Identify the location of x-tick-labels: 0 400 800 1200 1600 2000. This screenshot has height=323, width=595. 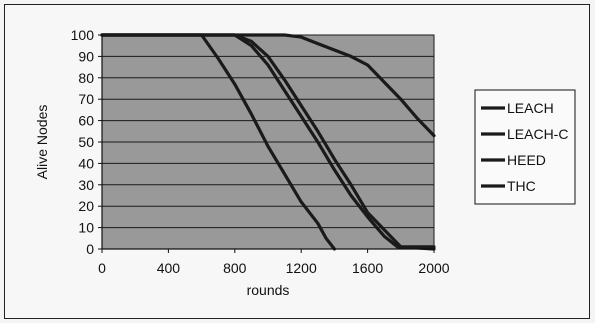
(274, 268).